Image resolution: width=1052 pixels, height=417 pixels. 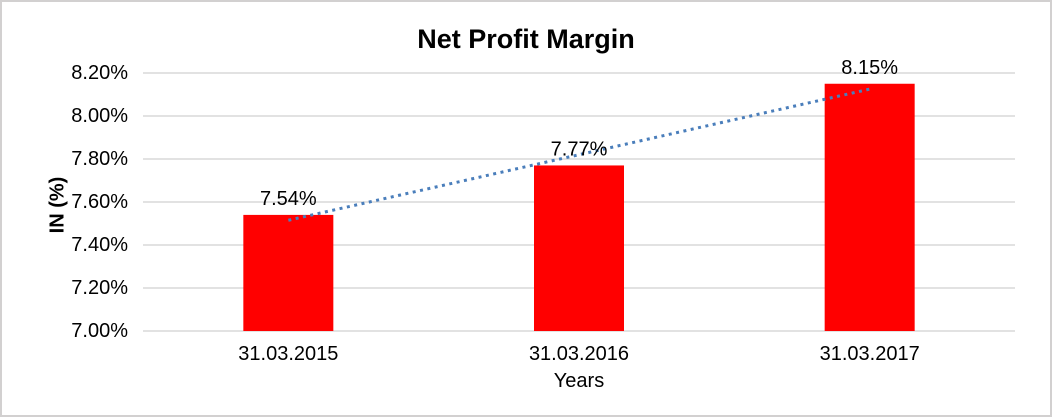 I want to click on y-tick-label: 8.00%, so click(x=99, y=116).